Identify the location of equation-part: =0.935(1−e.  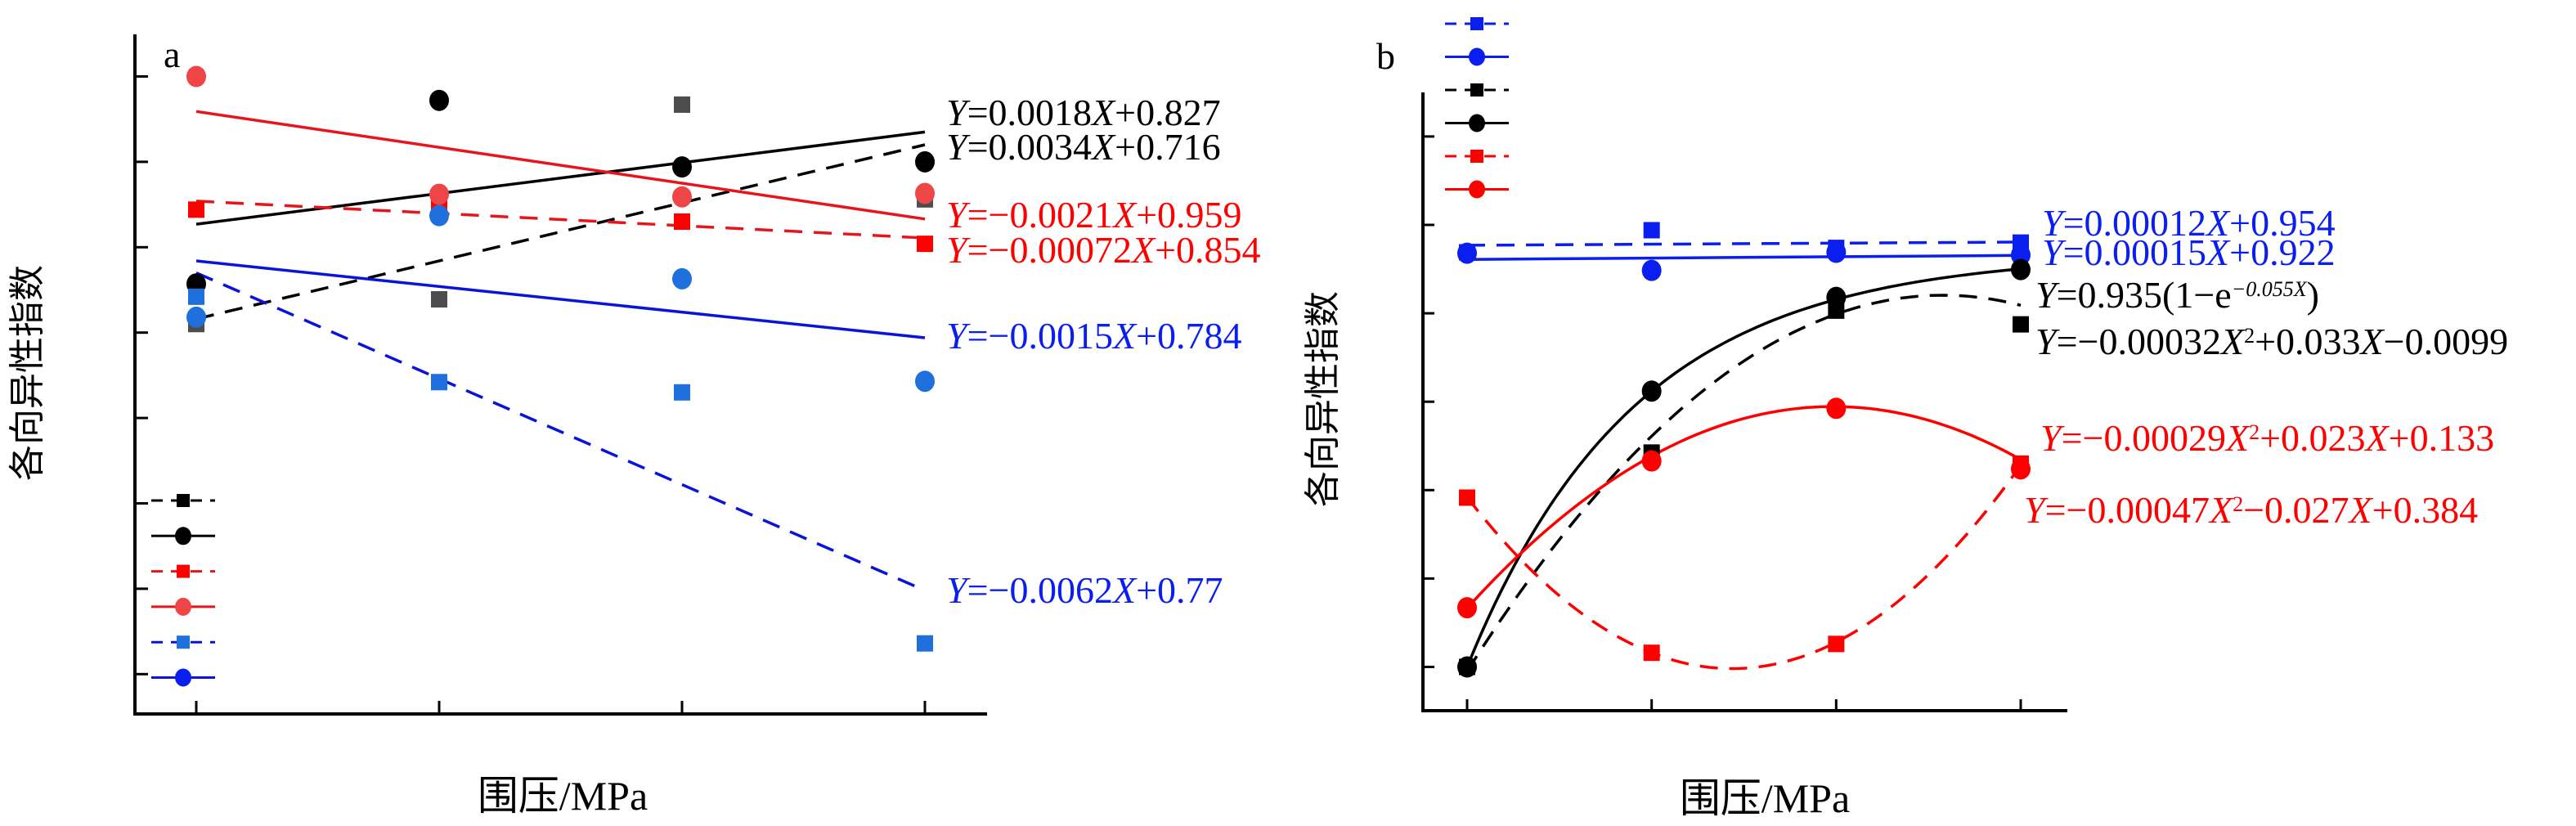
(2144, 295).